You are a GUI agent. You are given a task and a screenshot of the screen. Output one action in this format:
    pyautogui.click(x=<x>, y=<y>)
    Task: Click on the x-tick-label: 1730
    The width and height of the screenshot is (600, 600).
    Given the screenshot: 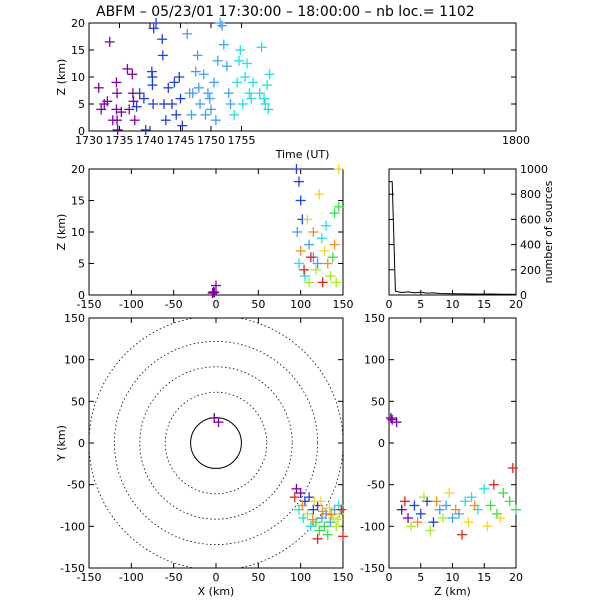 What is the action you would take?
    pyautogui.click(x=89, y=140)
    